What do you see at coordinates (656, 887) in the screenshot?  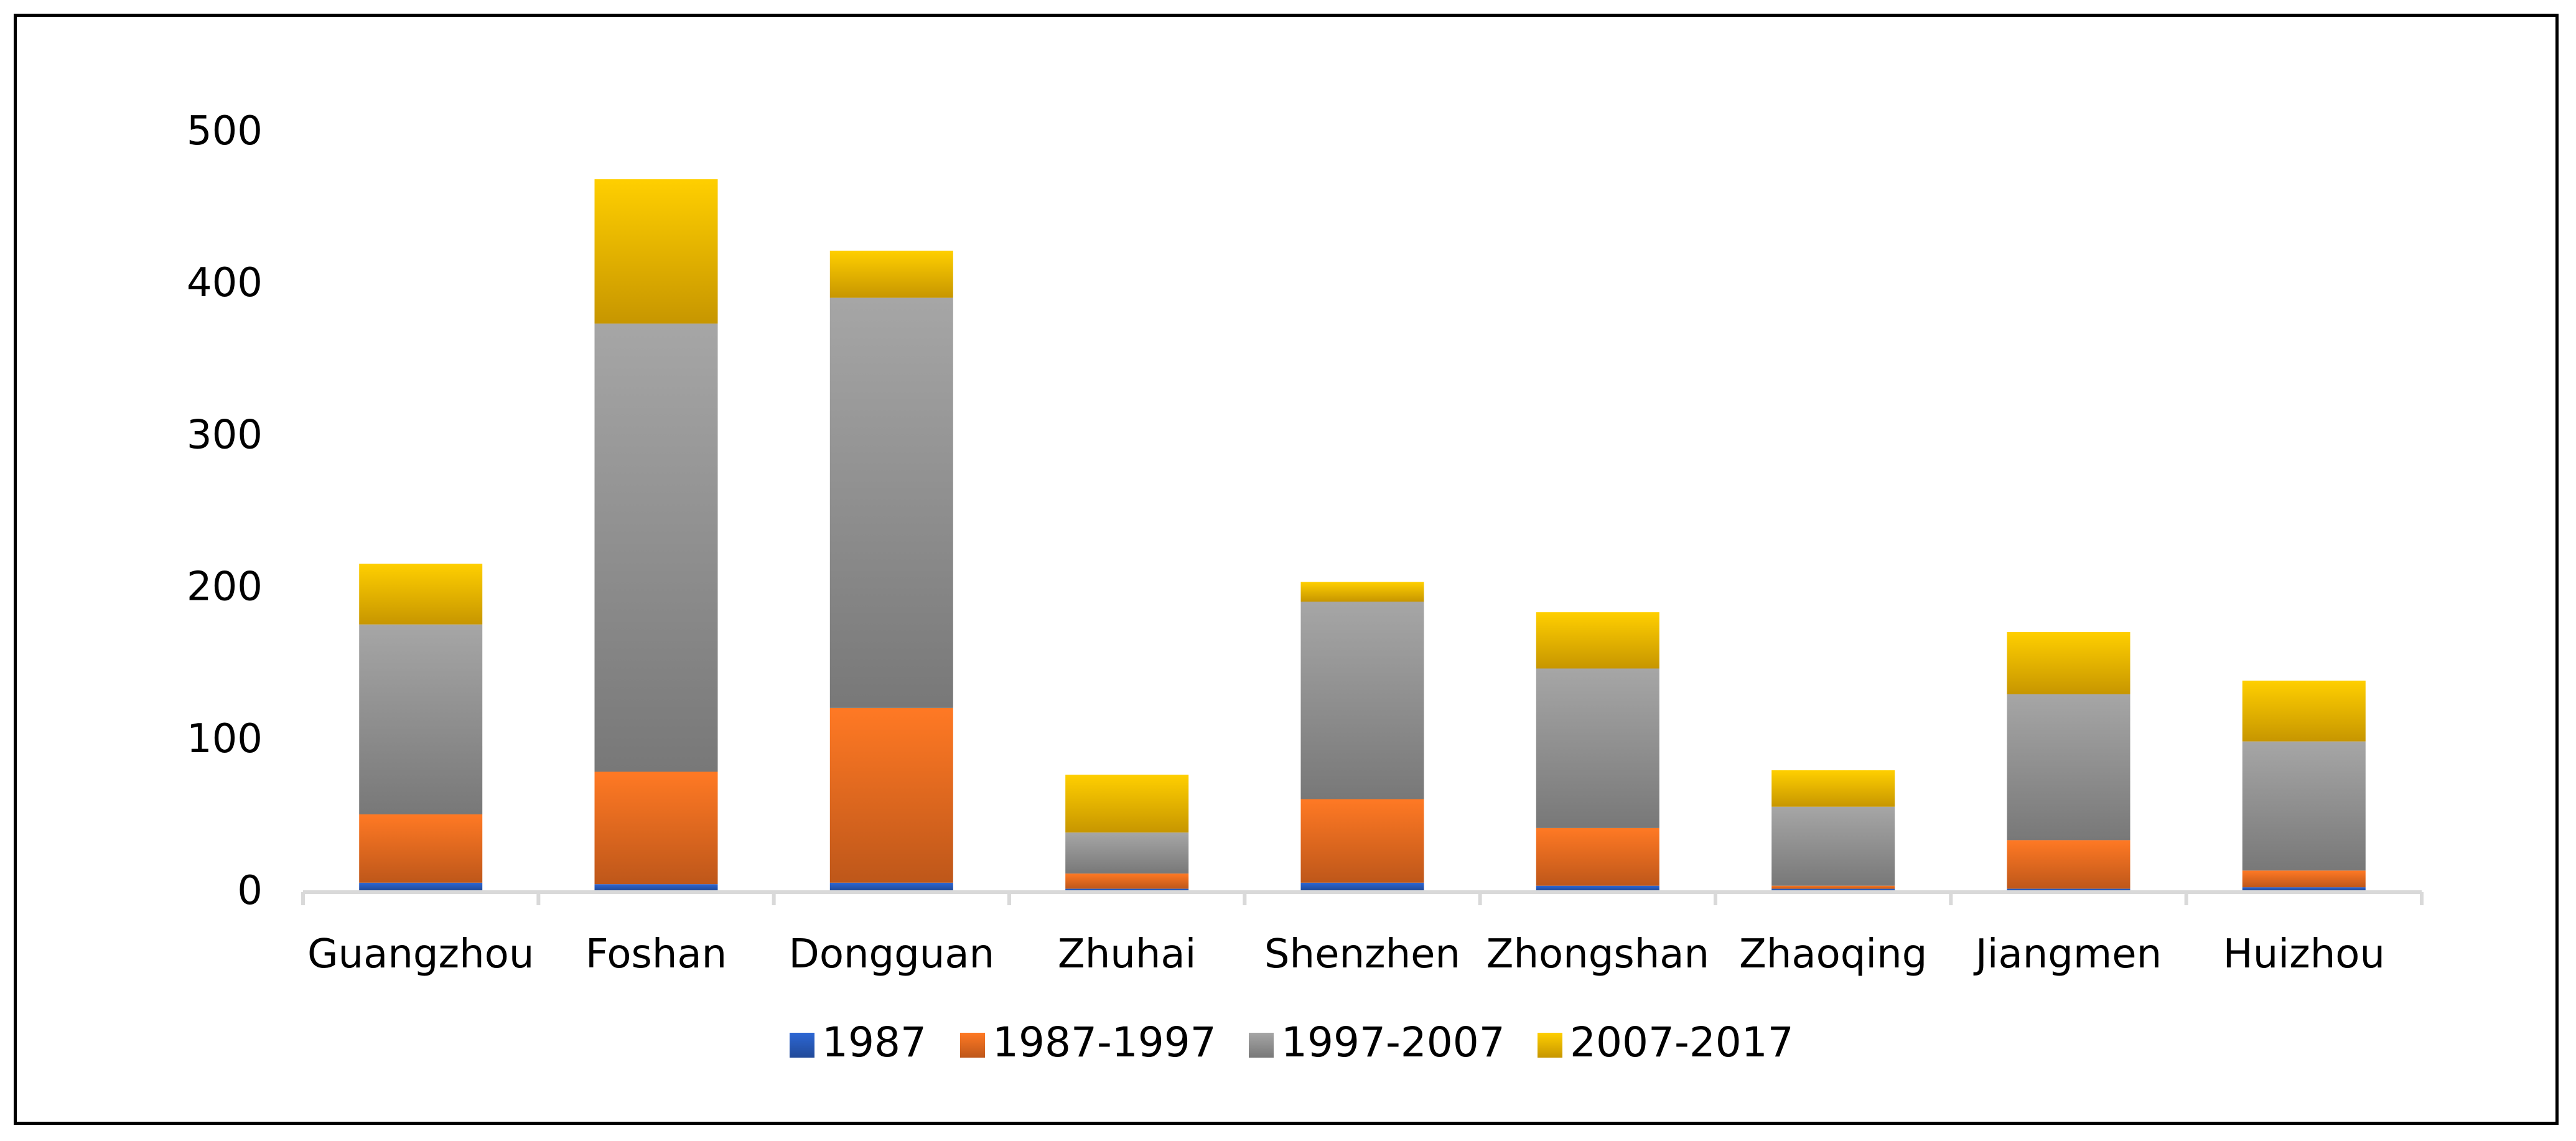 I see `bar-foshan-1987` at bounding box center [656, 887].